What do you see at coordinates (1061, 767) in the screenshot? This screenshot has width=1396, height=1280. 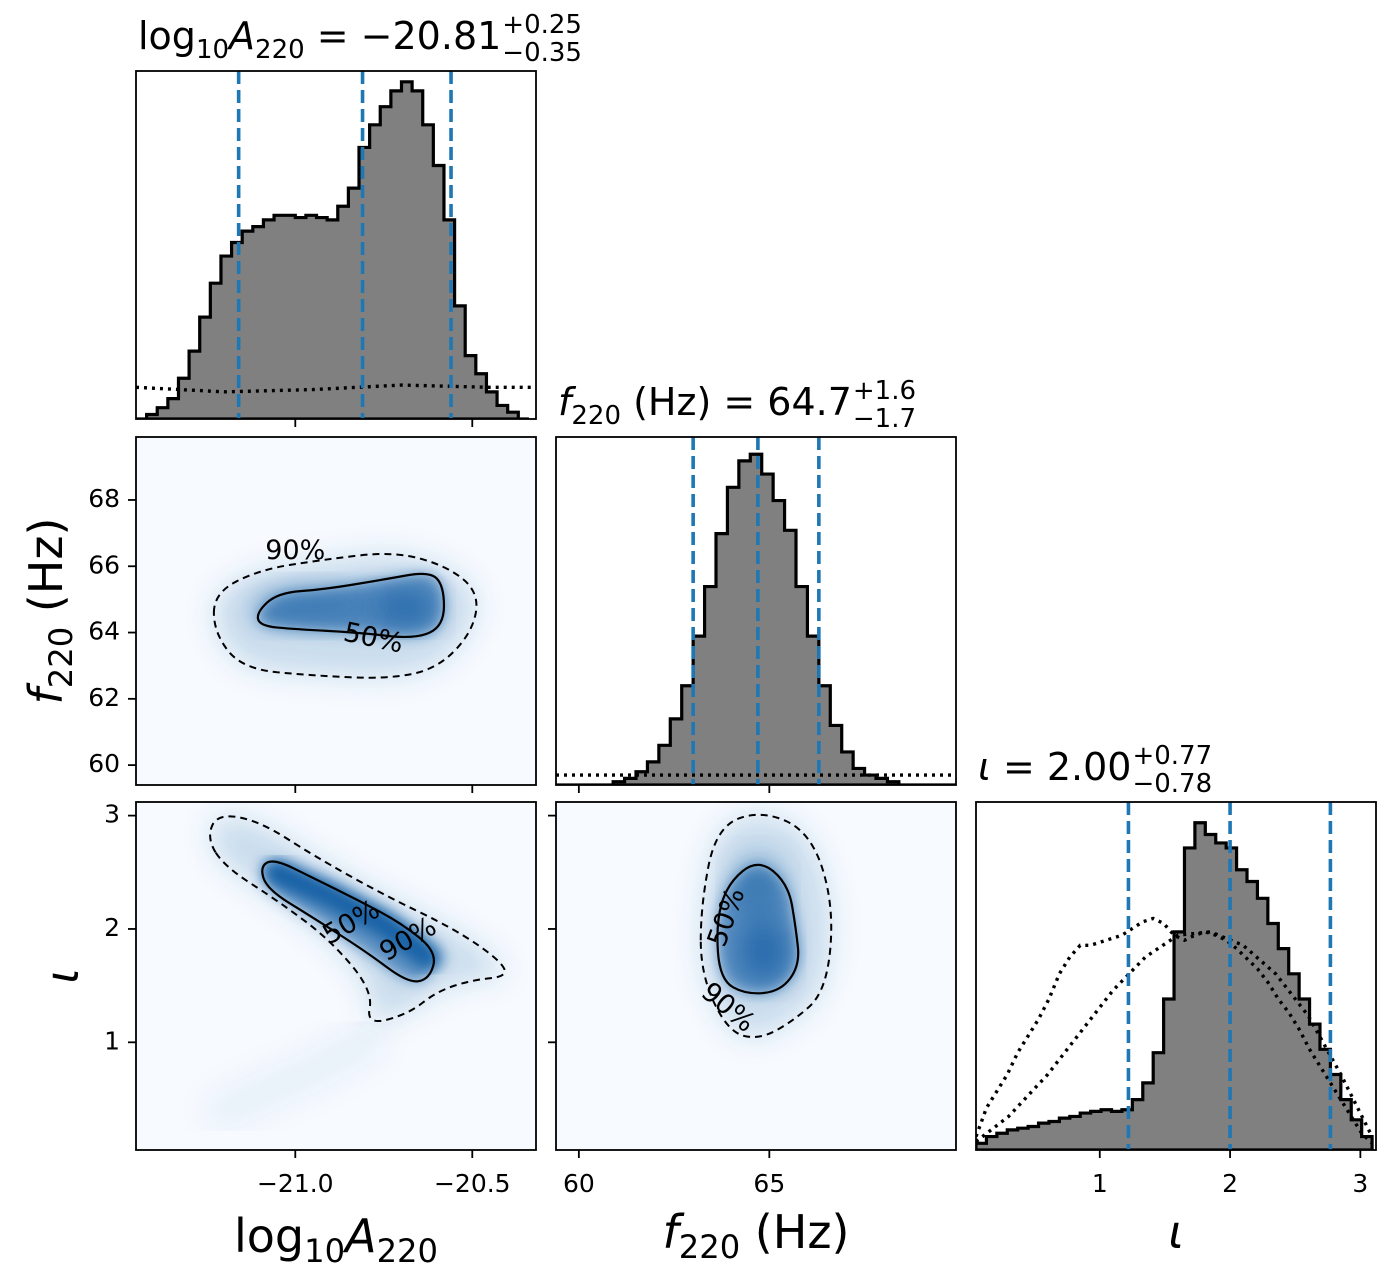 I see `title-part-eq: = 2.00` at bounding box center [1061, 767].